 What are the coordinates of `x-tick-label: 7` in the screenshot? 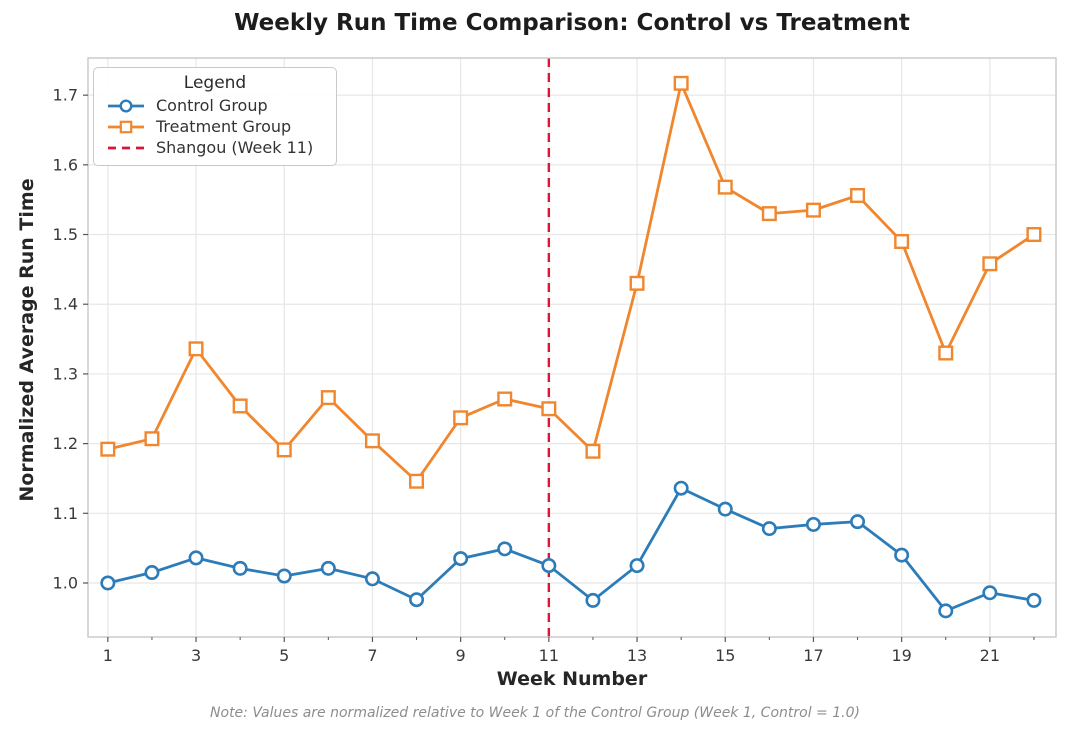 It's located at (372, 655).